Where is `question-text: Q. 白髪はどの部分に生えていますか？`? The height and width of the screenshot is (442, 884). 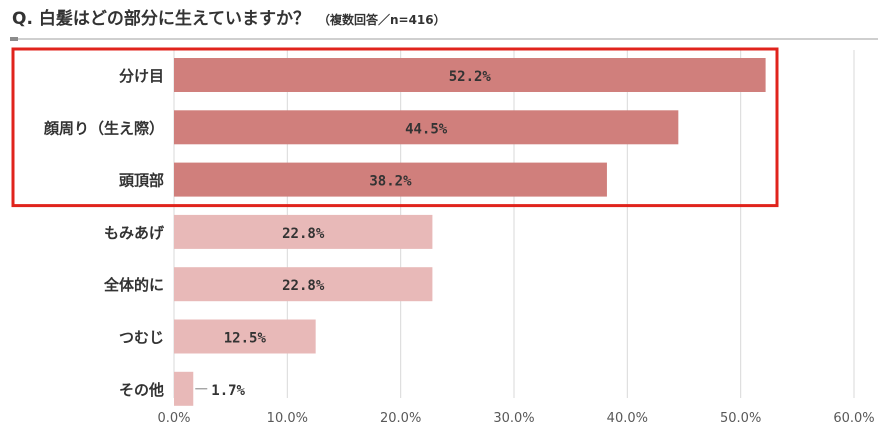 question-text: Q. 白髪はどの部分に生えていますか？ is located at coordinates (161, 19).